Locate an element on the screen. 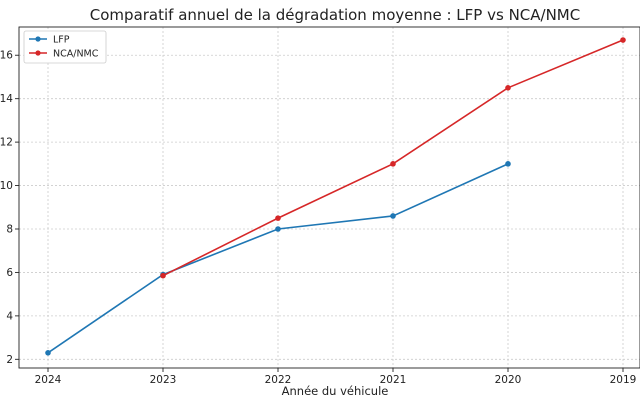 Image resolution: width=640 pixels, height=404 pixels. x-axis: 2024 2023 2022 2021 2020 2019 is located at coordinates (336, 377).